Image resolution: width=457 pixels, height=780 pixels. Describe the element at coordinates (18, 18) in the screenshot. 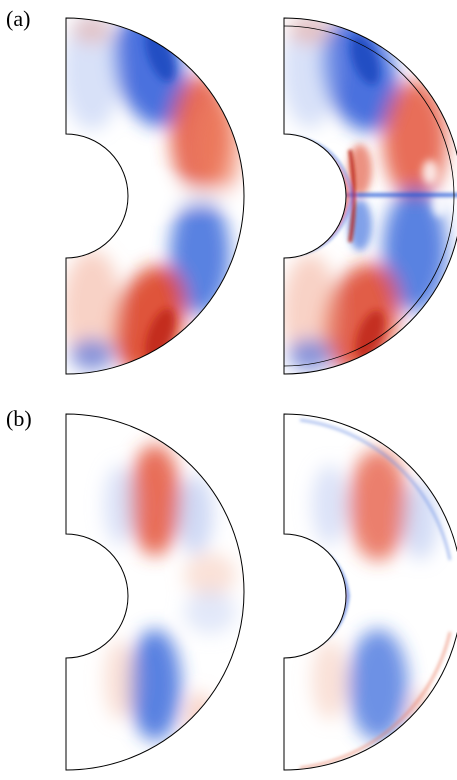

I see `panel-label-a: (a)` at that location.